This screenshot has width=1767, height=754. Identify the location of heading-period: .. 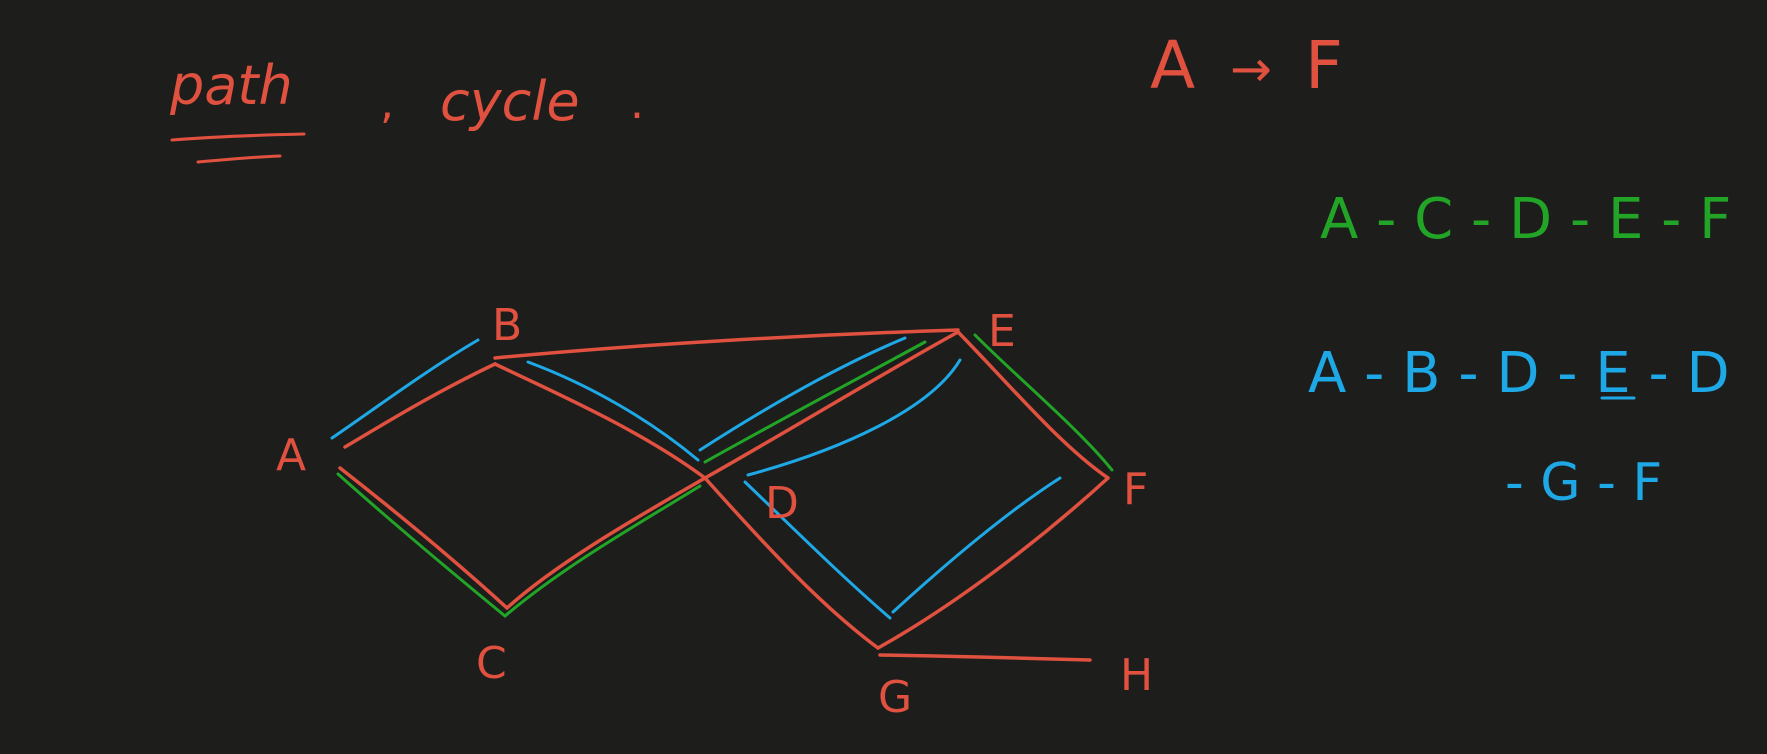
(637, 103).